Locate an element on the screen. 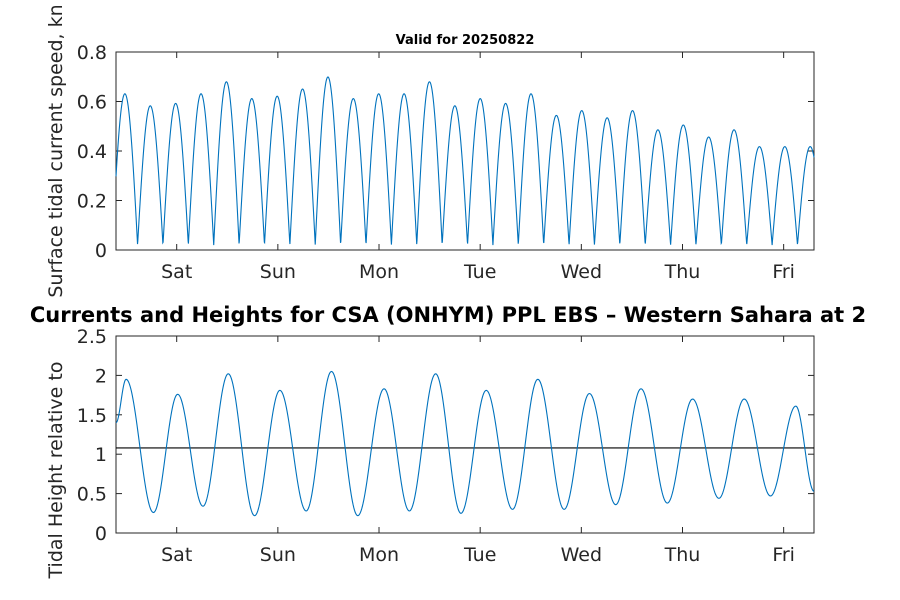  current-speed-x-tick-label: Thu is located at coordinates (682, 272).